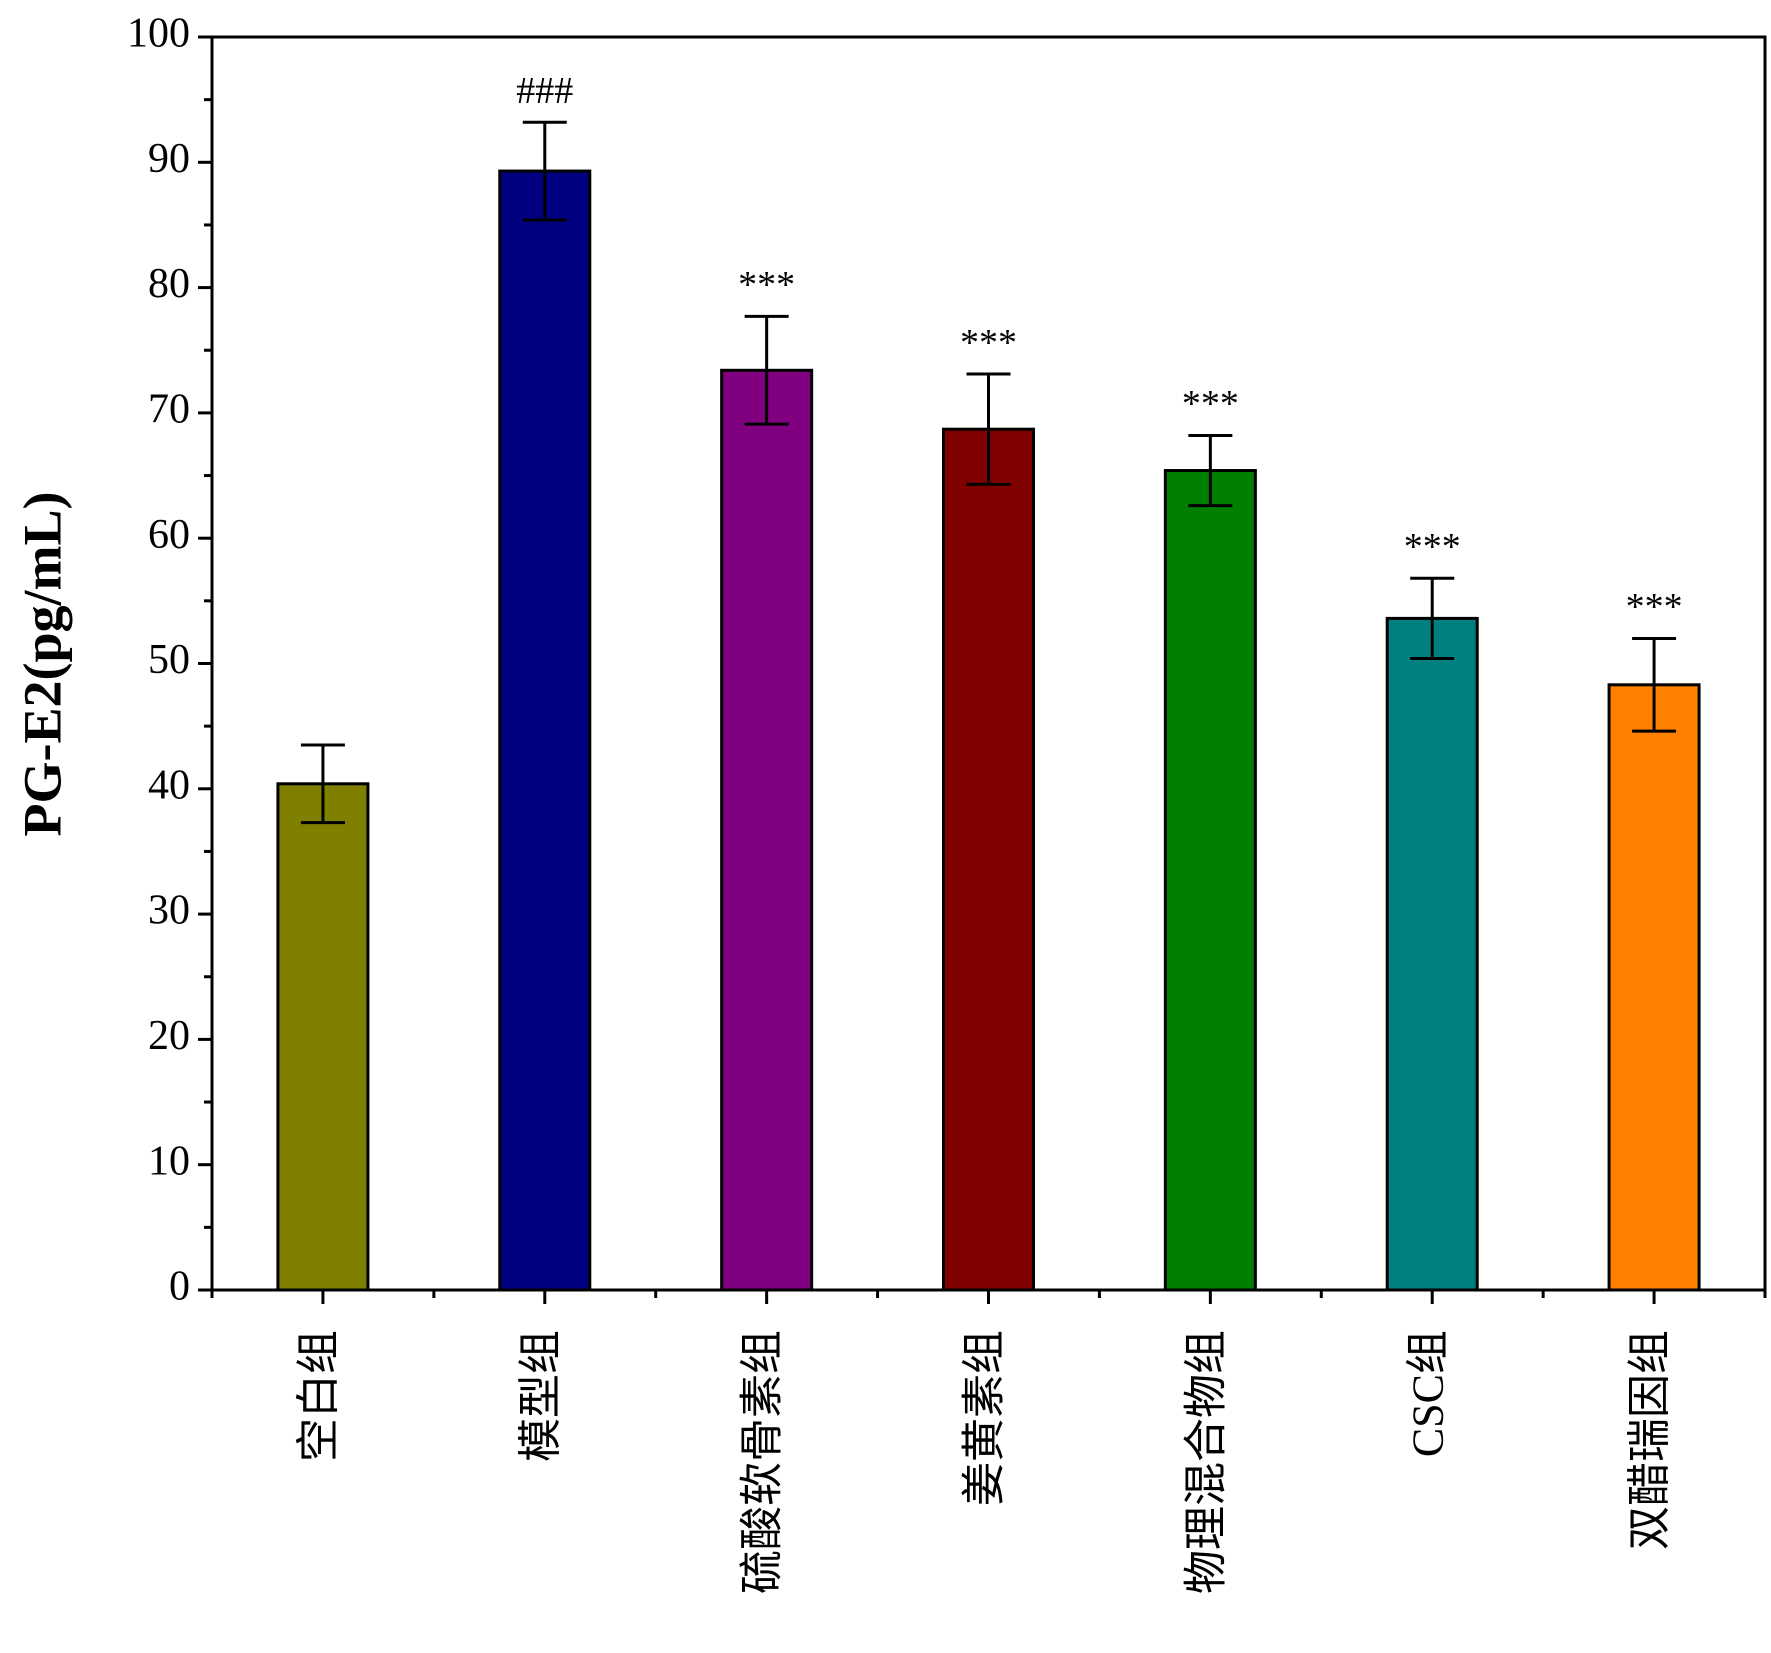  I want to click on x-tick-label: 双醋瑞因组, so click(1649, 1440).